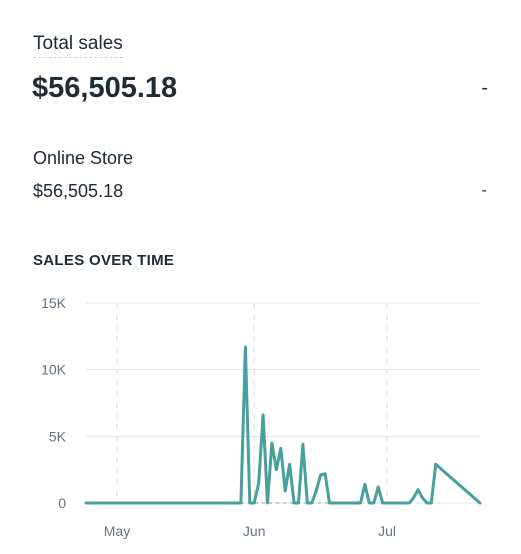  What do you see at coordinates (117, 531) in the screenshot?
I see `x-tick-label: May` at bounding box center [117, 531].